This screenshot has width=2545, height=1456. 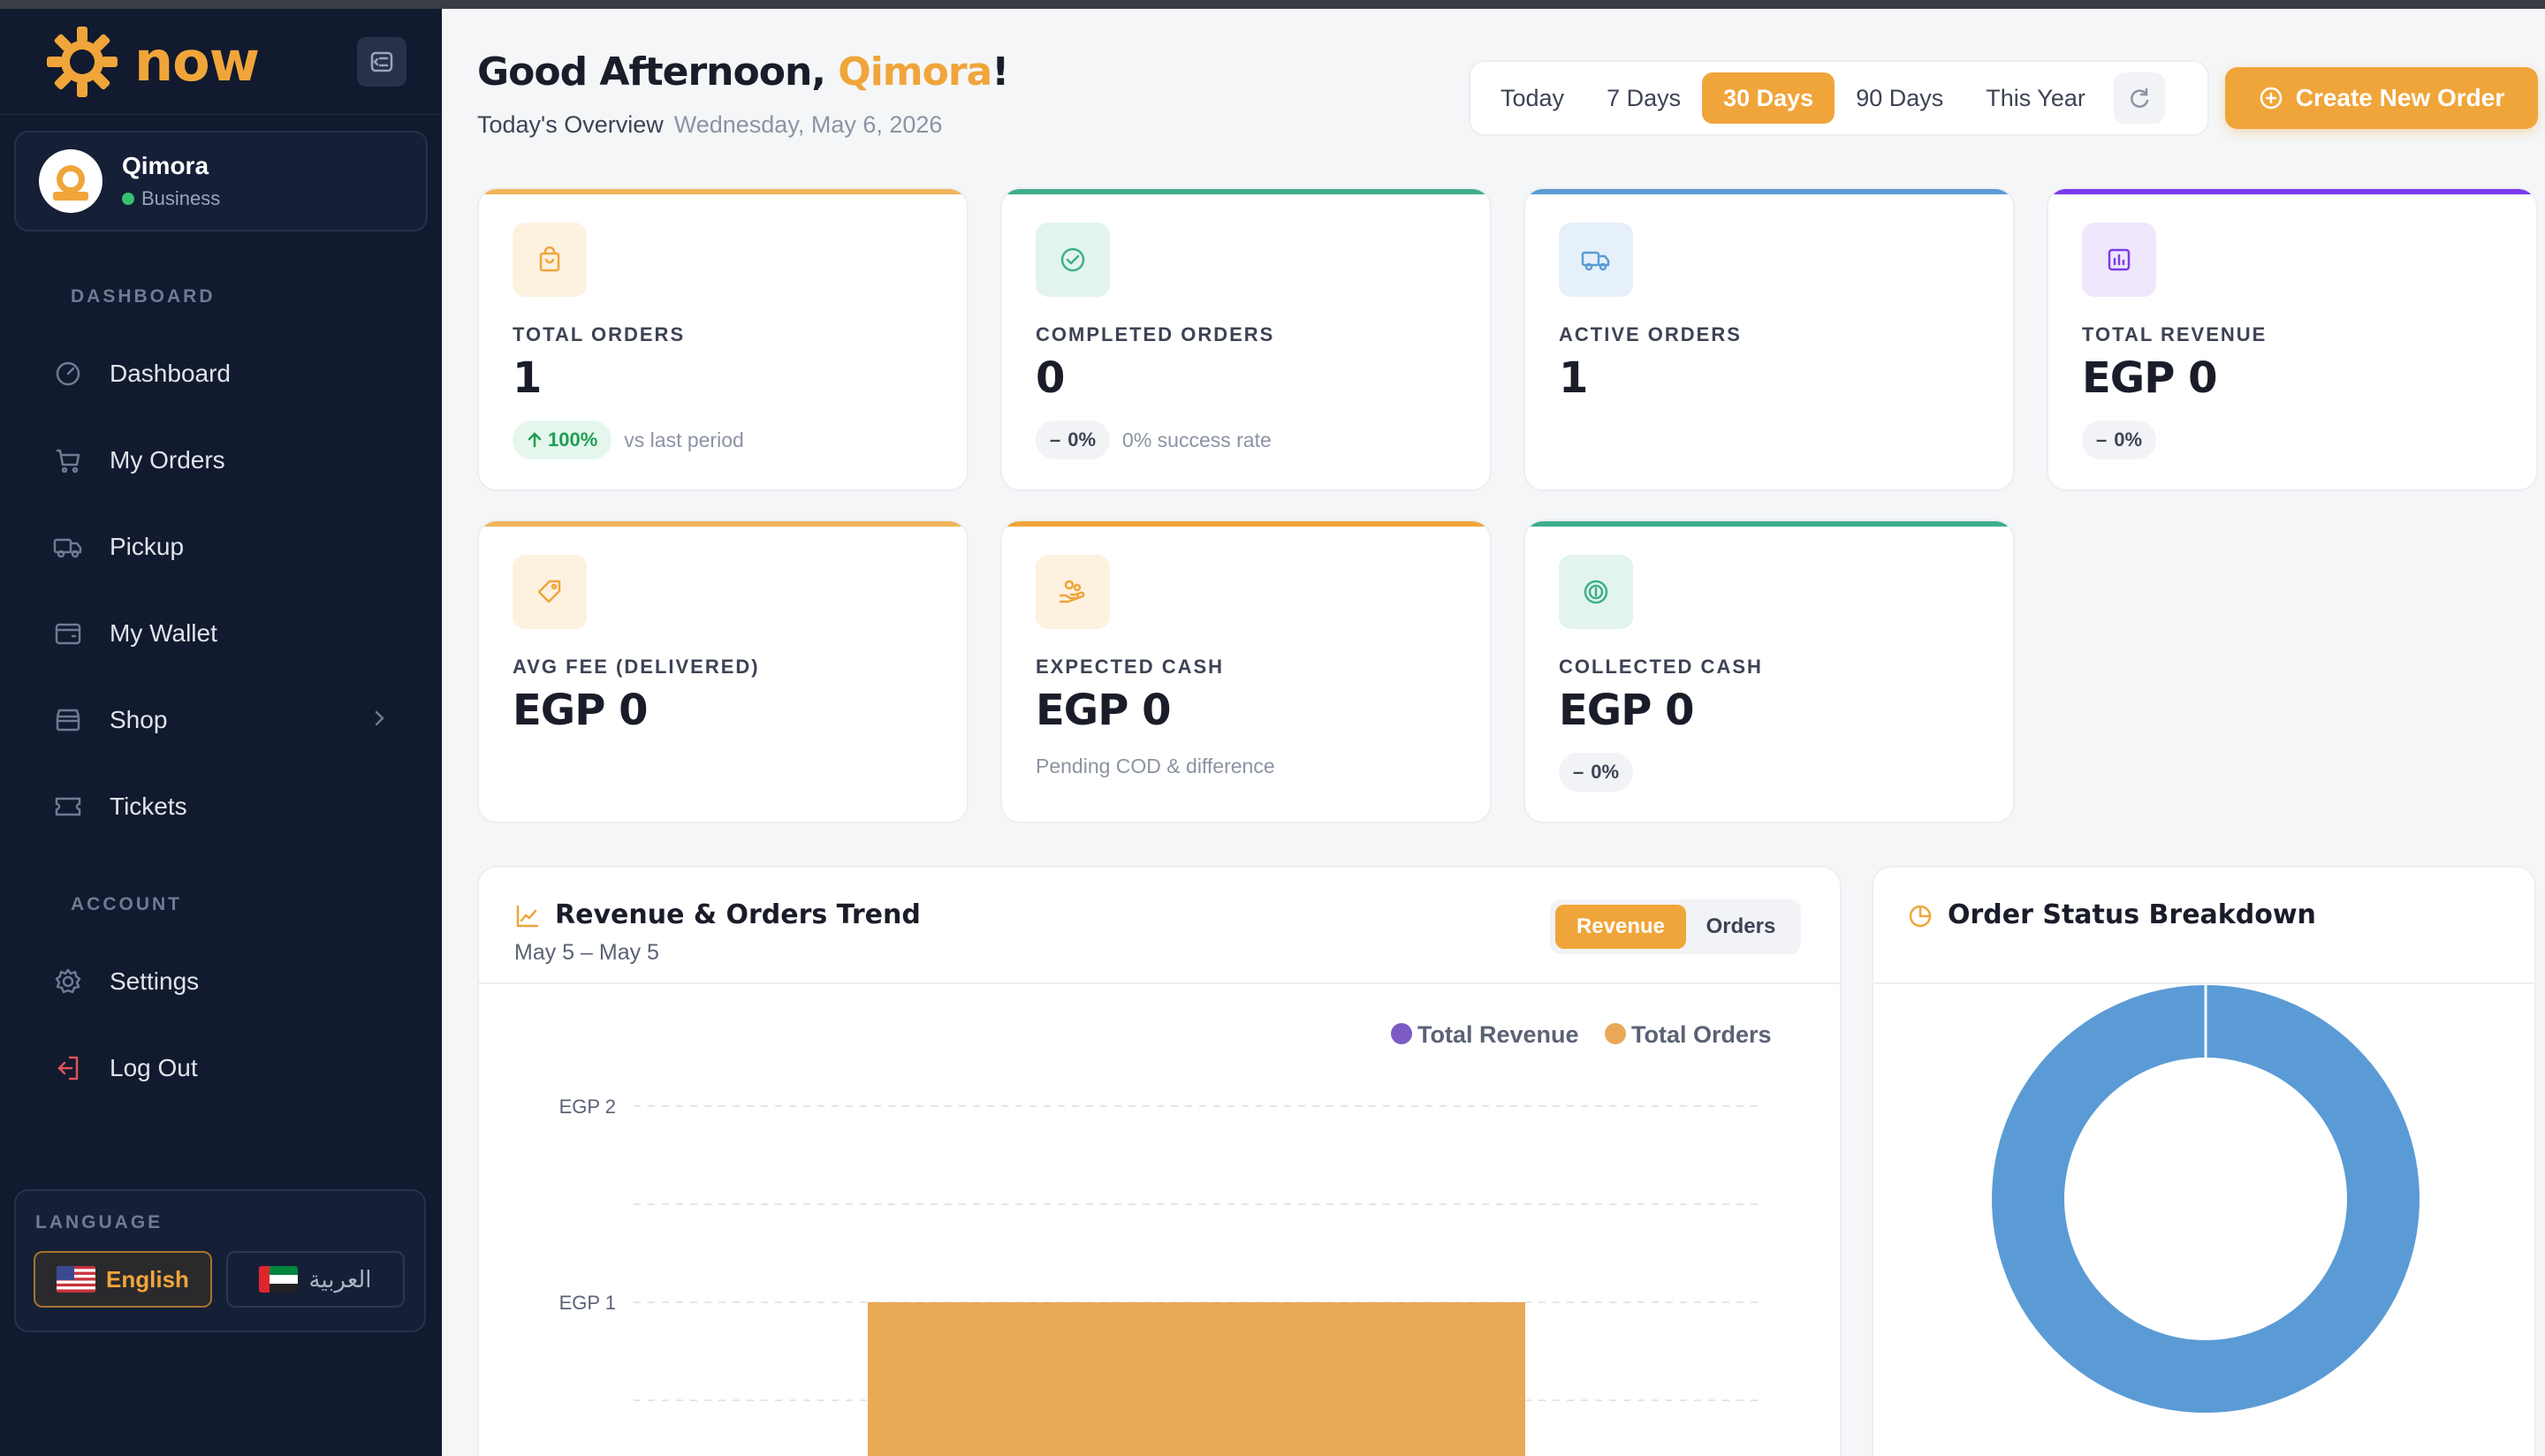 What do you see at coordinates (221, 720) in the screenshot?
I see `sidebar-item-shop: Shop` at bounding box center [221, 720].